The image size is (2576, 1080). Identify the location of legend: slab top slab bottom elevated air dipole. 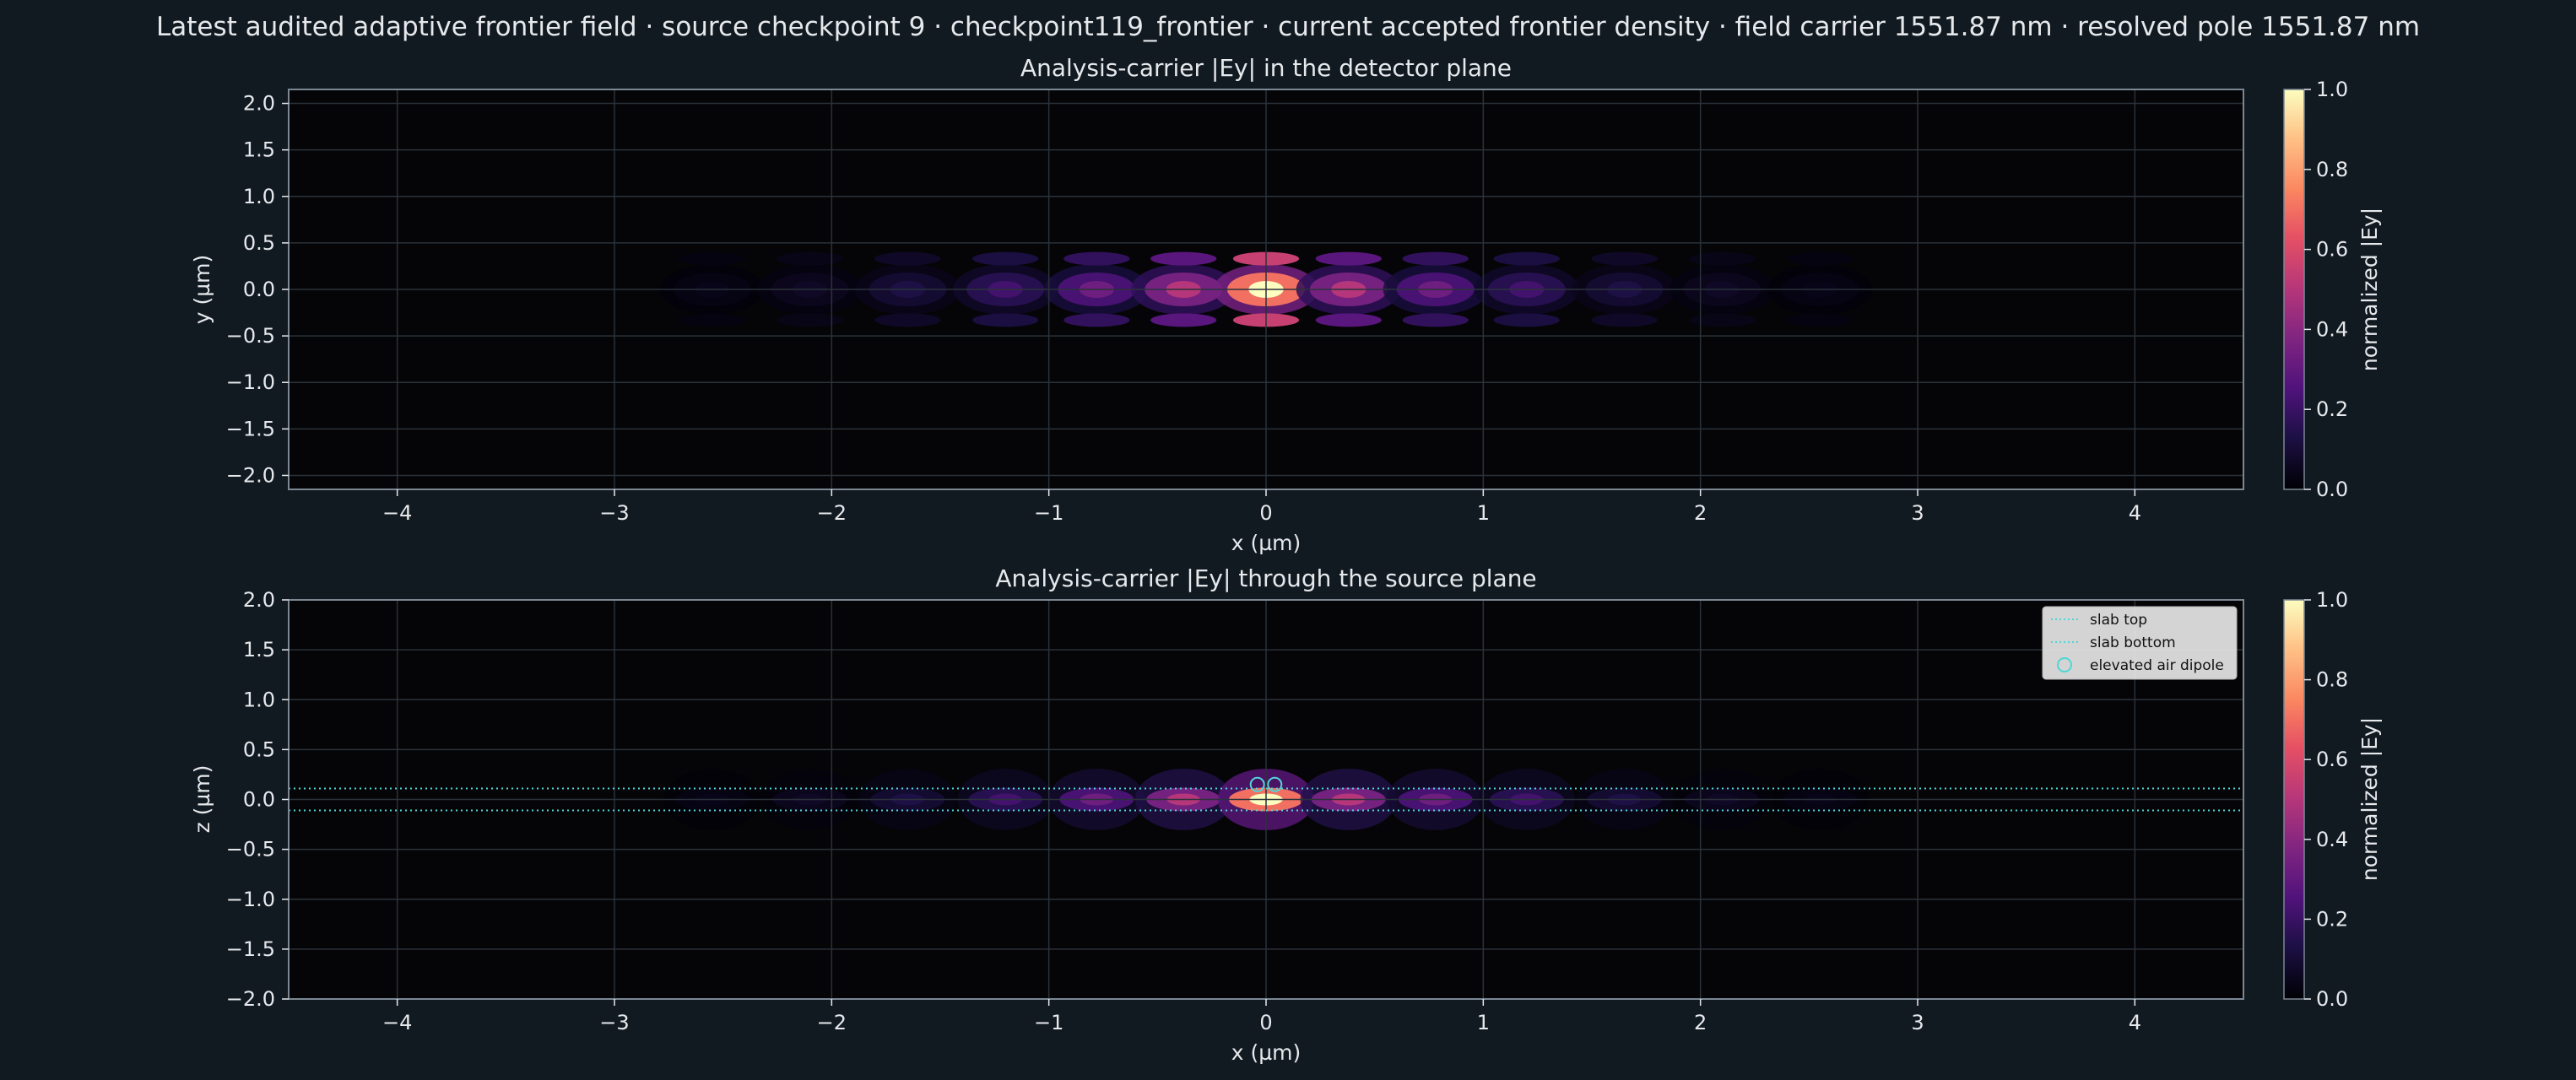
(2140, 643).